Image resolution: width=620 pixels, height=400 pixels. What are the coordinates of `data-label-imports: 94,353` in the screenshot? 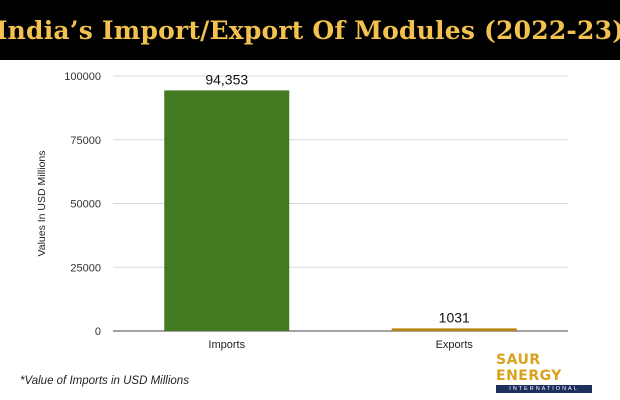 It's located at (226, 79).